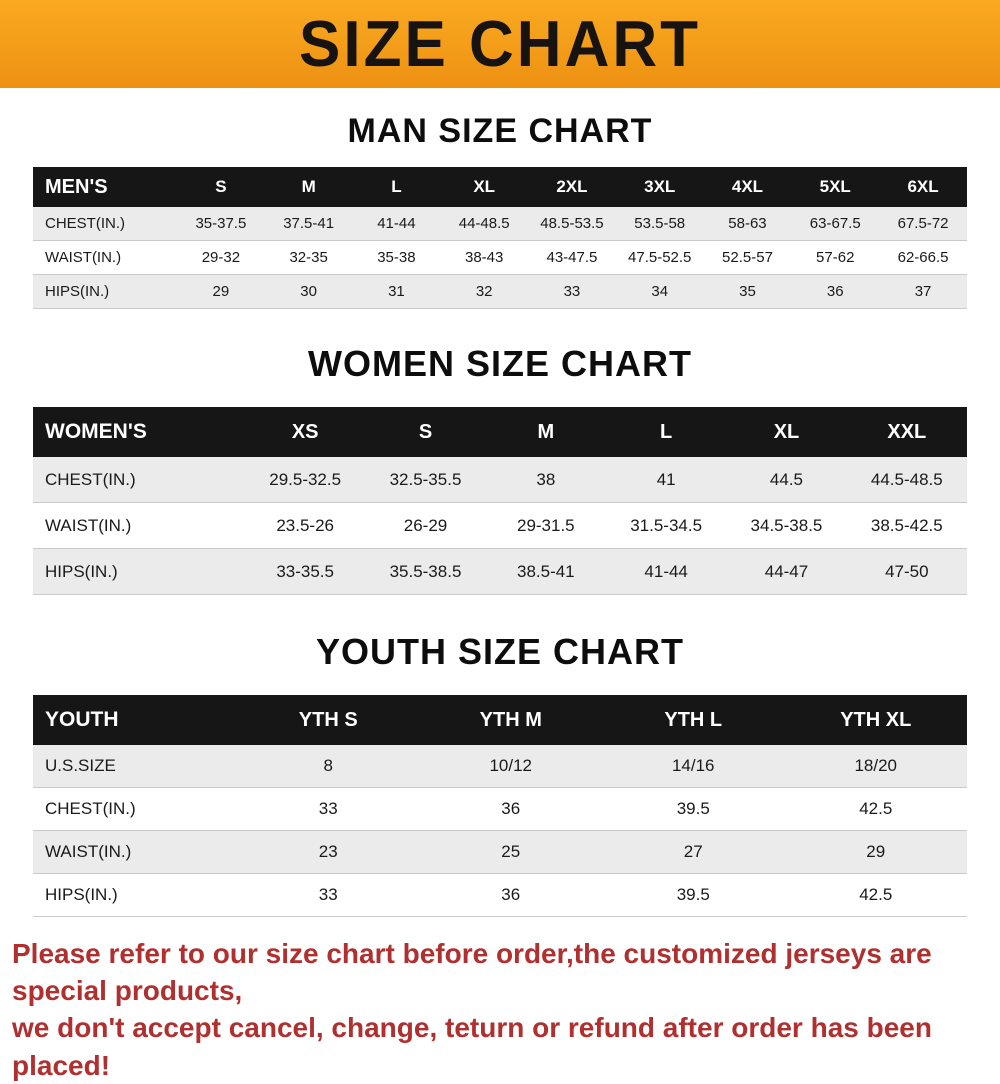  I want to click on measure-value: 25, so click(511, 851).